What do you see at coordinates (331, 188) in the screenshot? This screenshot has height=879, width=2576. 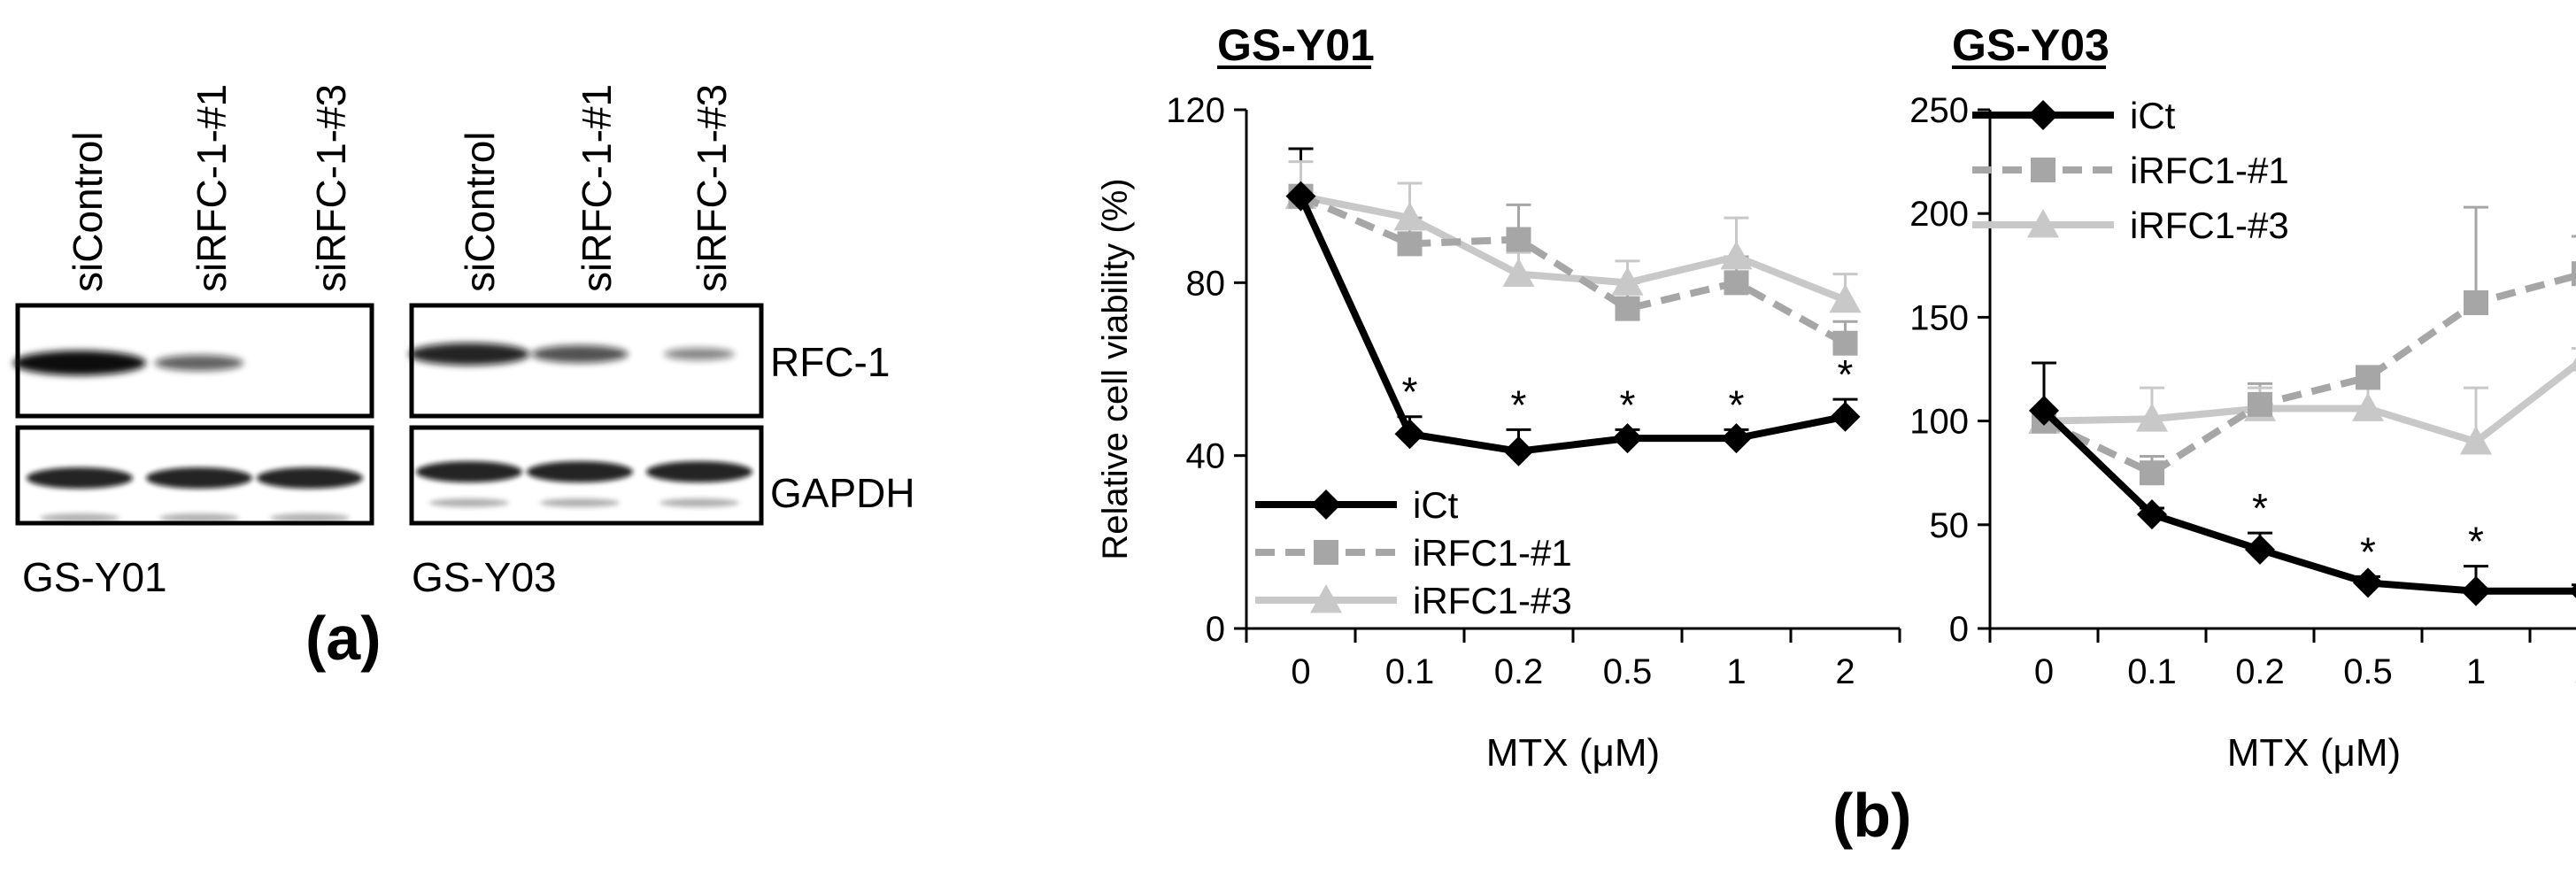 I see `lane-label-gsy01-3: siRFC-1-#3` at bounding box center [331, 188].